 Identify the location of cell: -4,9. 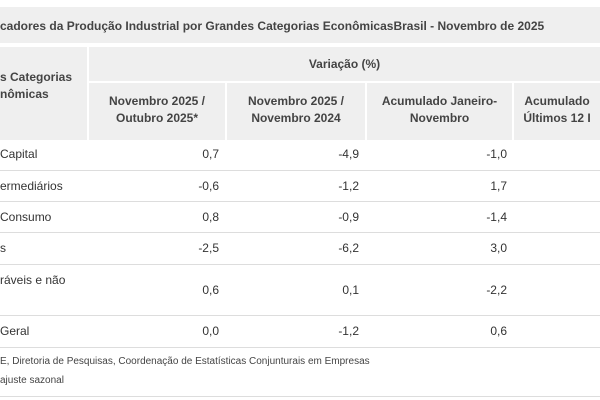
(348, 154).